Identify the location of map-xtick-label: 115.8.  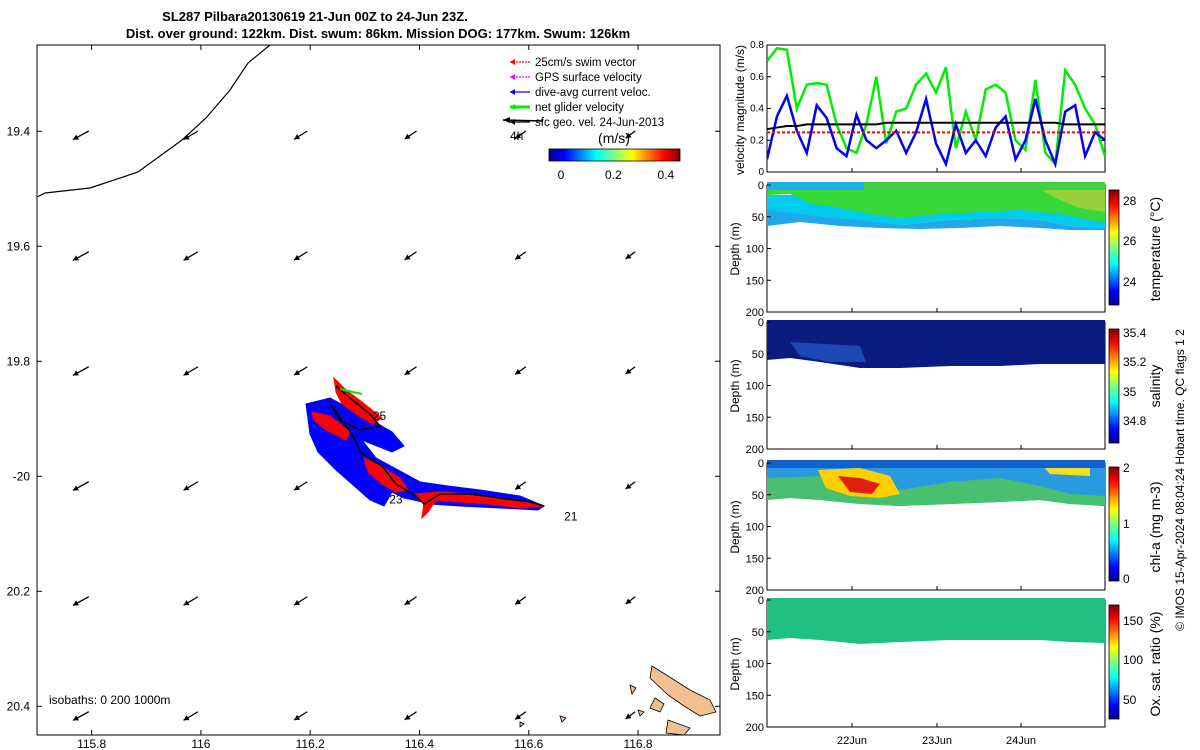
(91, 743).